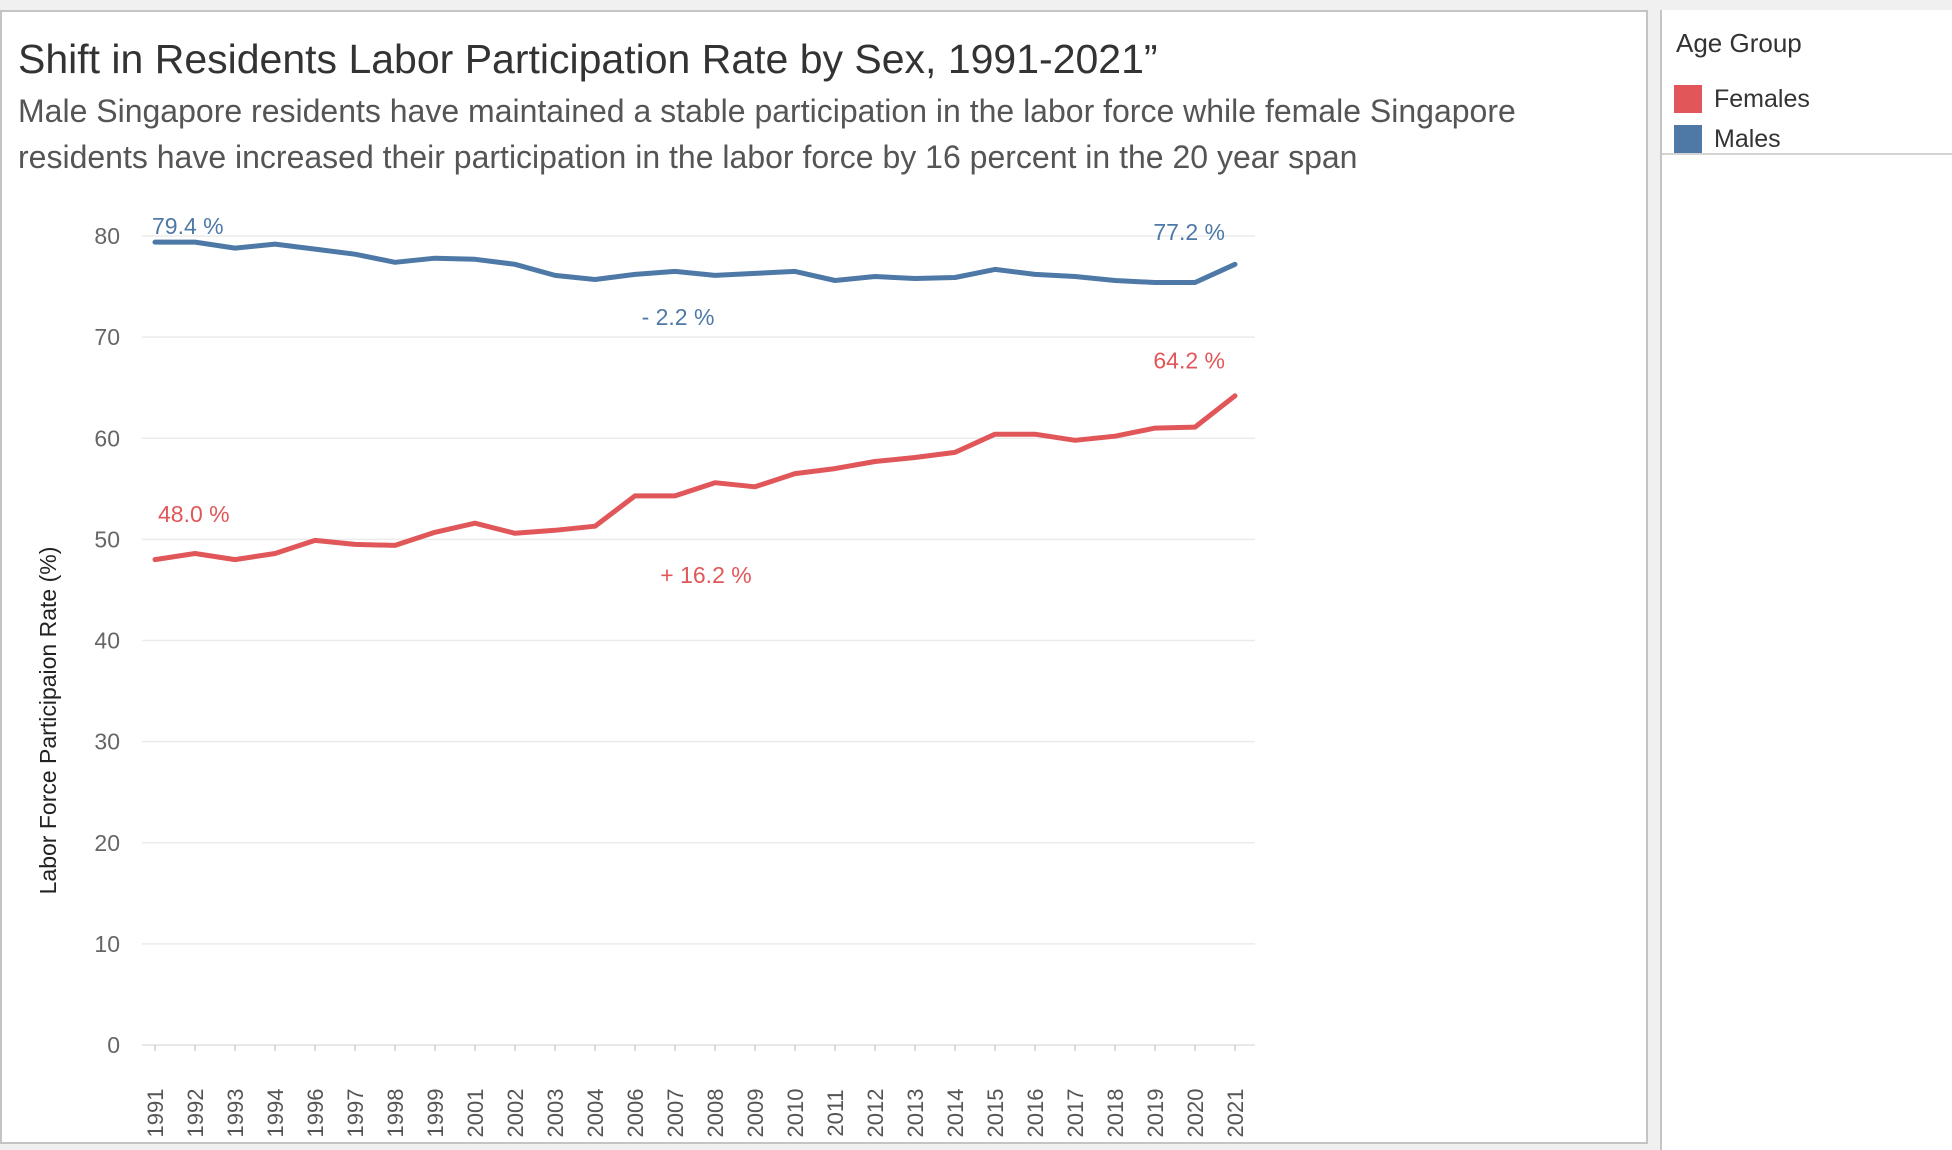 This screenshot has height=1150, width=1952. Describe the element at coordinates (675, 1113) in the screenshot. I see `x-tick-label: 2007` at that location.